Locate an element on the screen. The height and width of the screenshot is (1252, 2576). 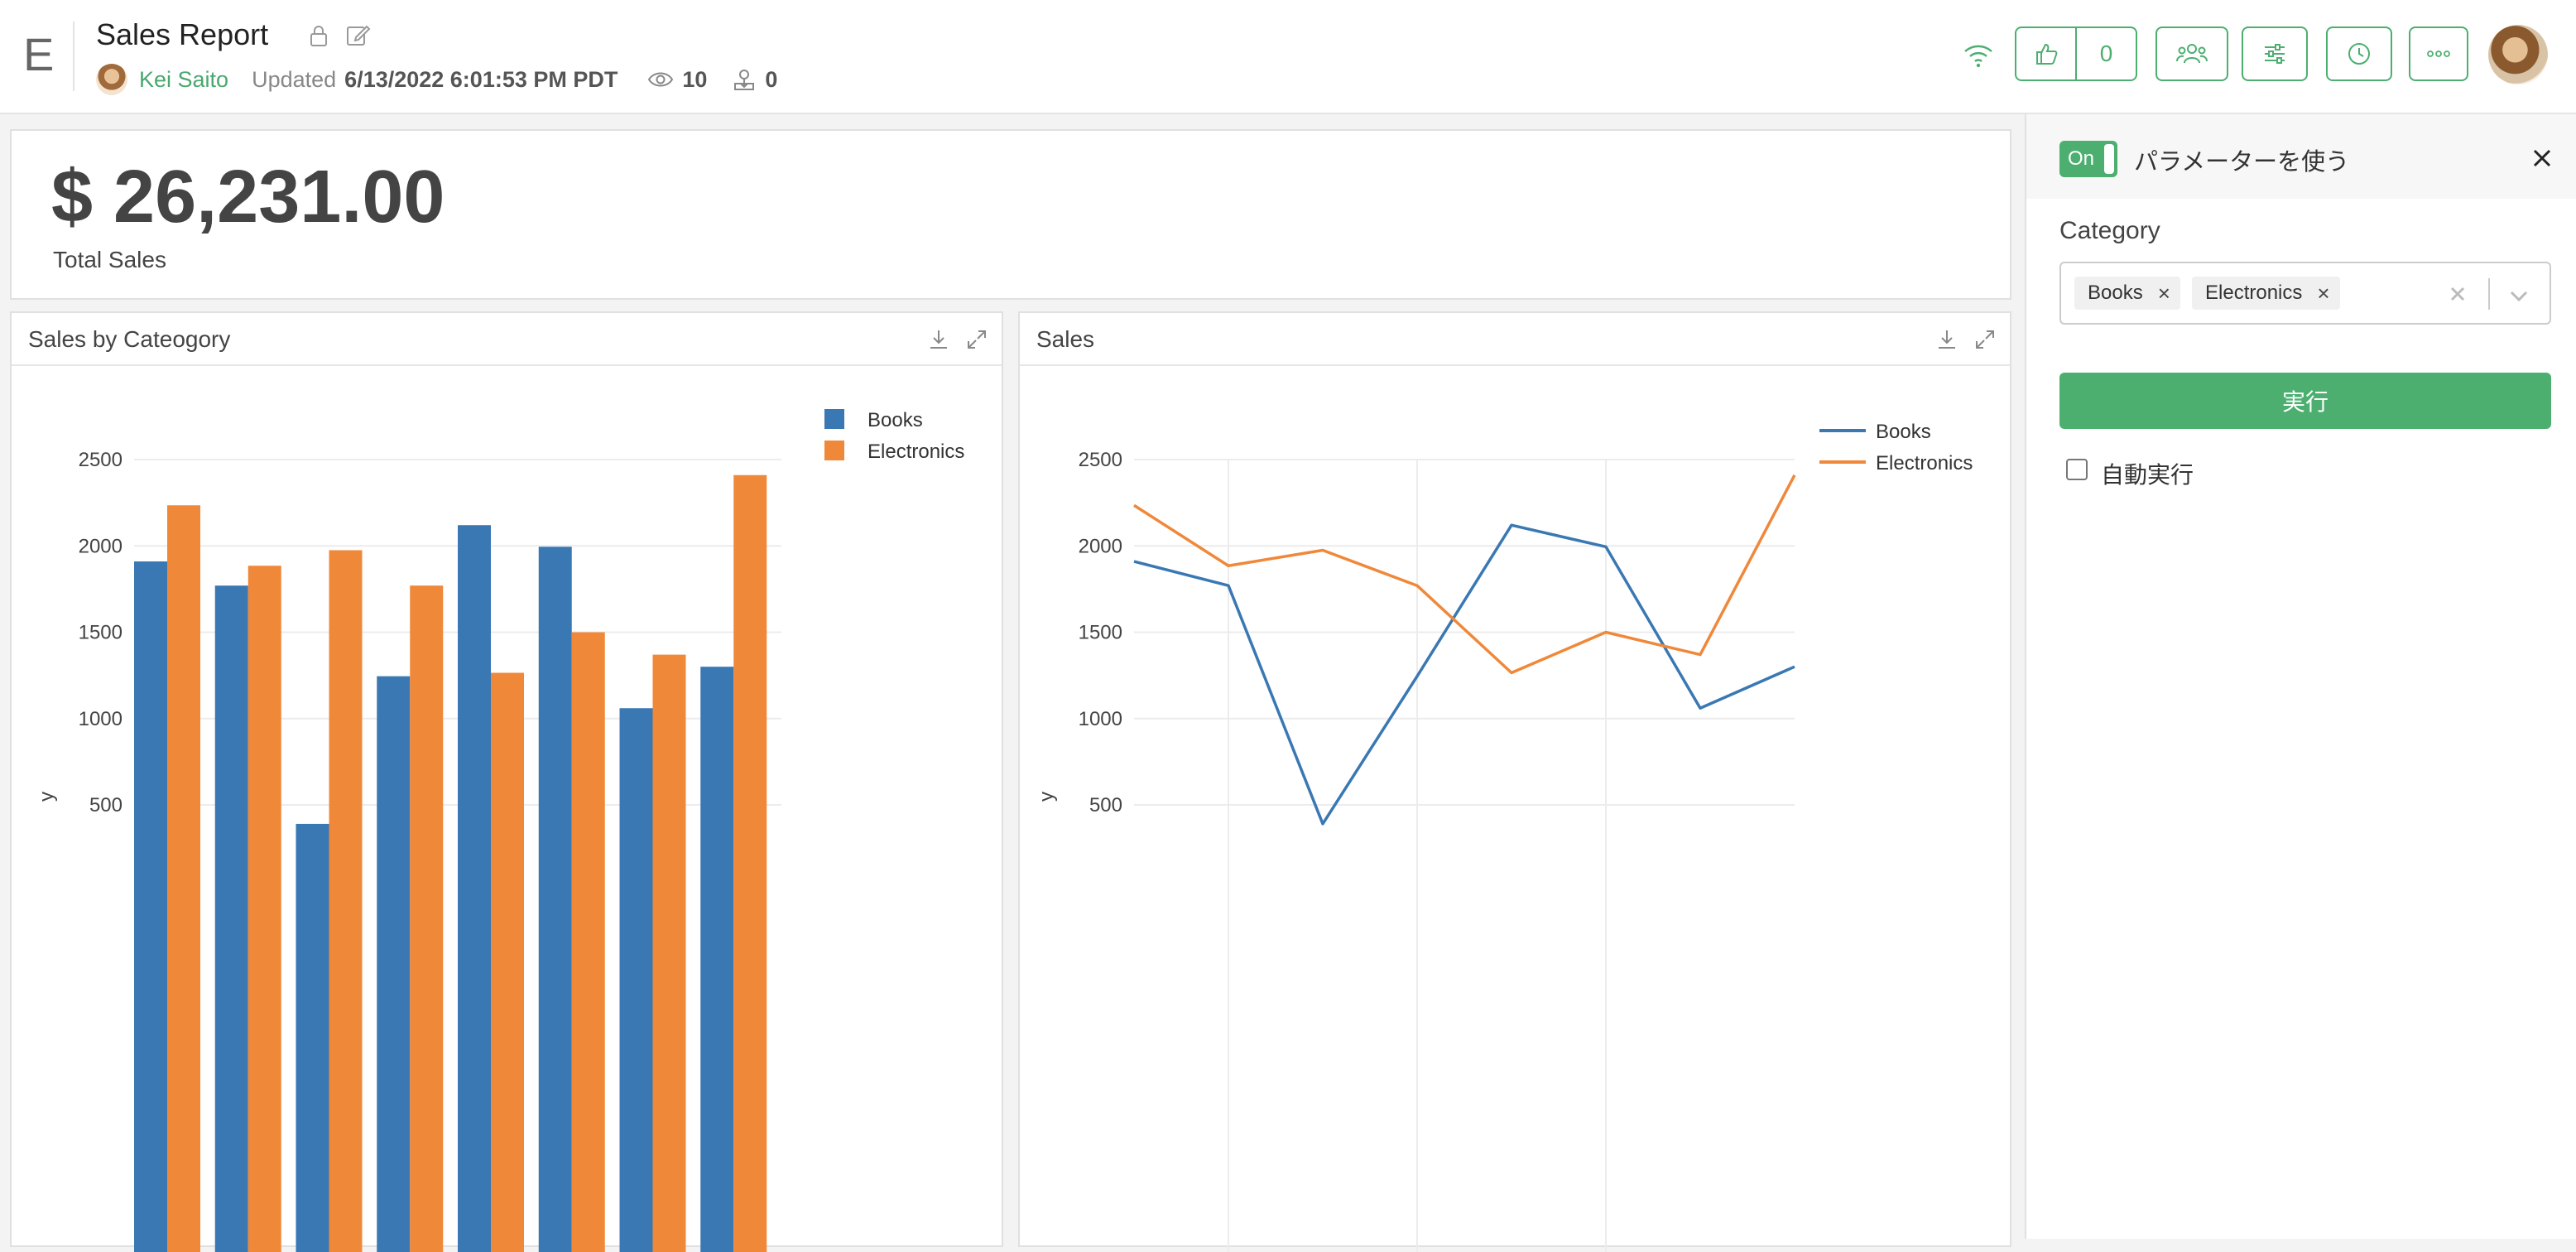
run-button: 実行 is located at coordinates (2305, 401).